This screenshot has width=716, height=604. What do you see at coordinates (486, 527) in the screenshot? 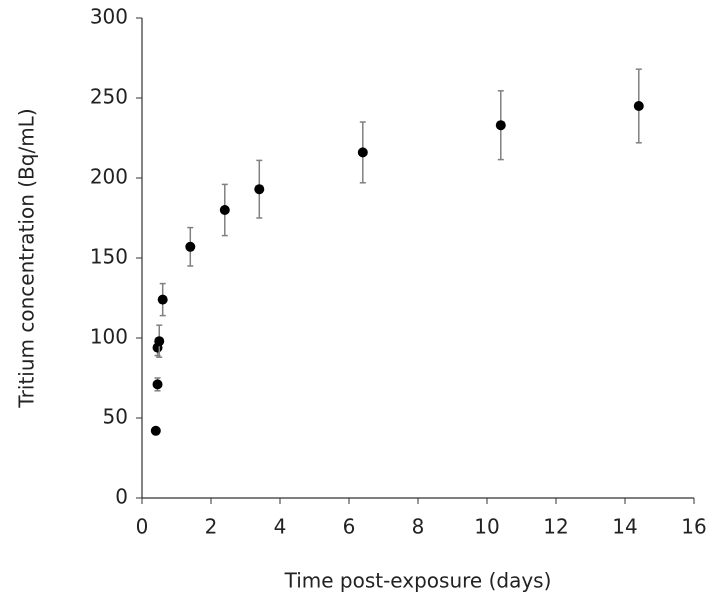
I see `x-tick-label: 10` at bounding box center [486, 527].